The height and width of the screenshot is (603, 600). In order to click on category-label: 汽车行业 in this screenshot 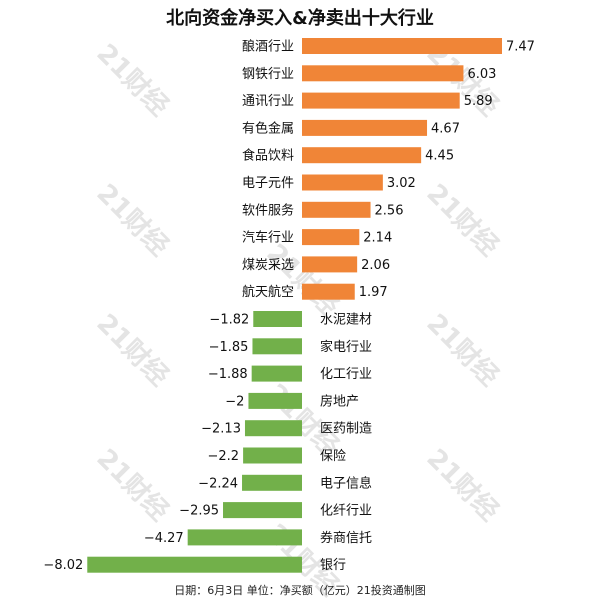, I will do `click(268, 238)`.